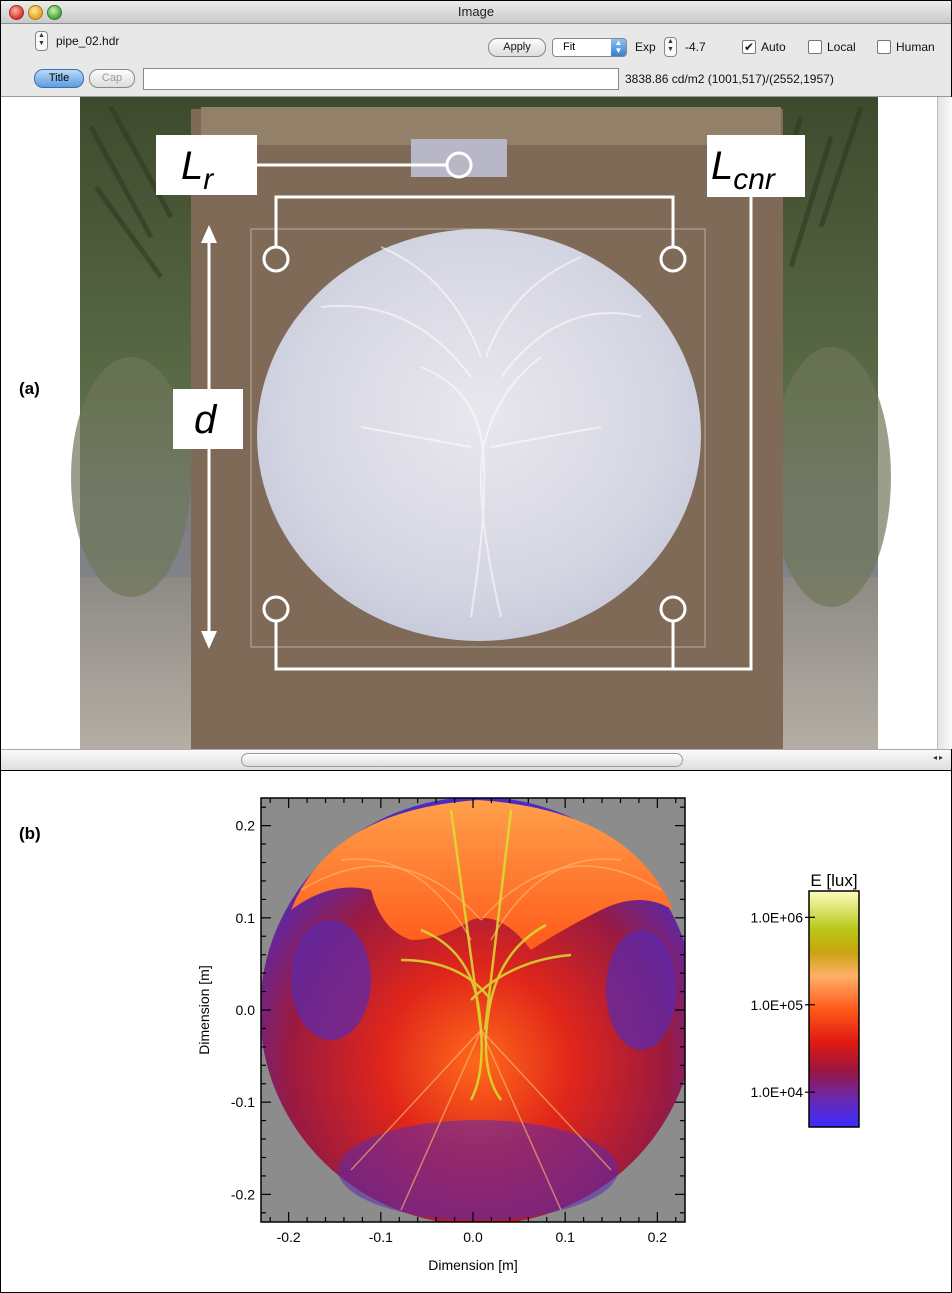 This screenshot has width=952, height=1293. I want to click on local-checkbox, so click(815, 47).